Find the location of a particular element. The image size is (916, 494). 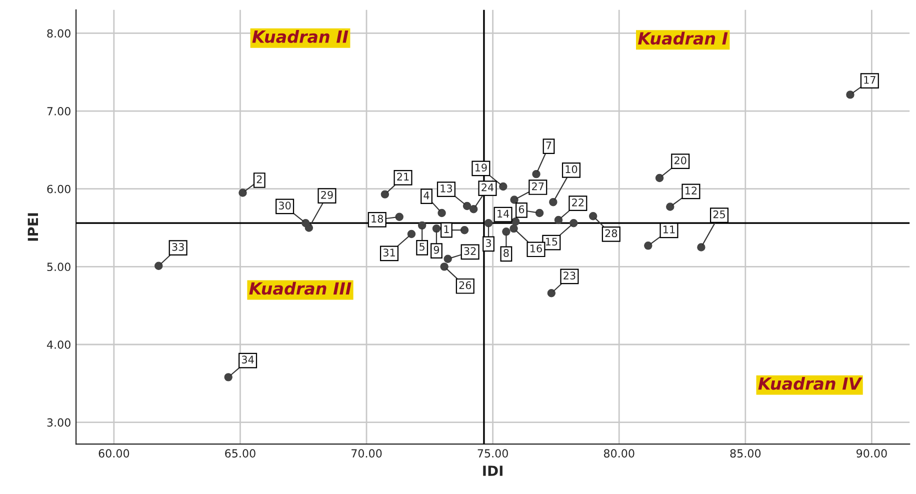

annotation: 9 is located at coordinates (437, 250).